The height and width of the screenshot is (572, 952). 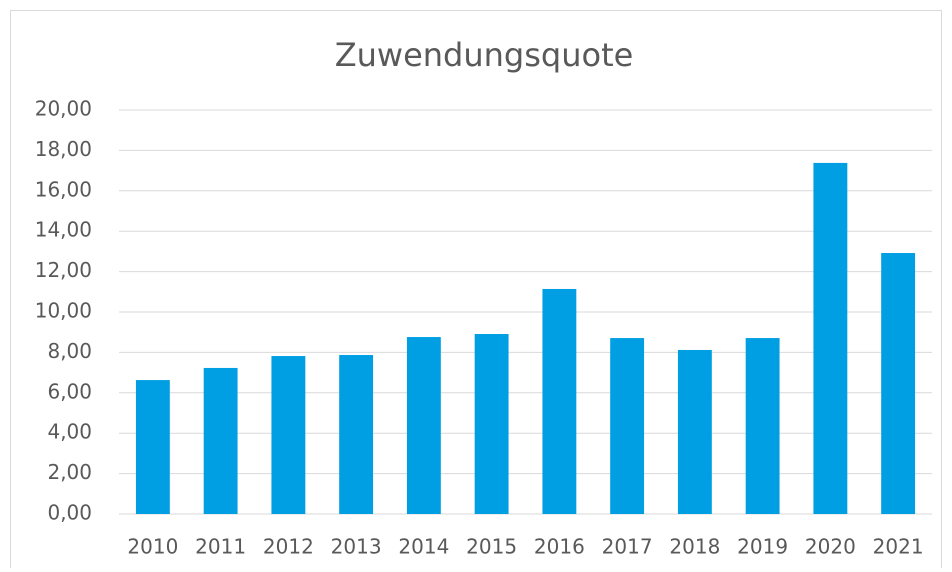 What do you see at coordinates (762, 547) in the screenshot?
I see `x-tick-label: 2019` at bounding box center [762, 547].